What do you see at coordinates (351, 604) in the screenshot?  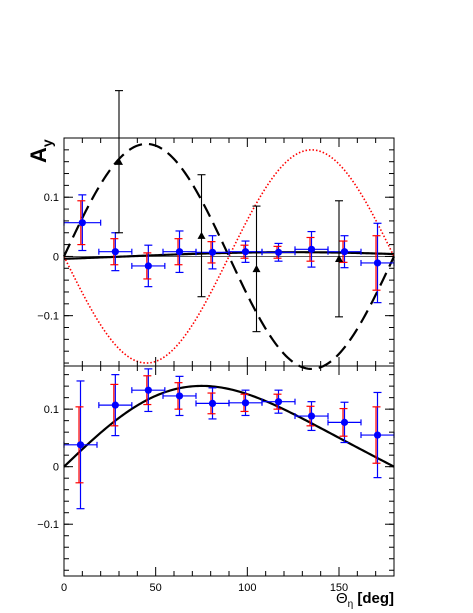 I see `x-axis-title-sub: η` at bounding box center [351, 604].